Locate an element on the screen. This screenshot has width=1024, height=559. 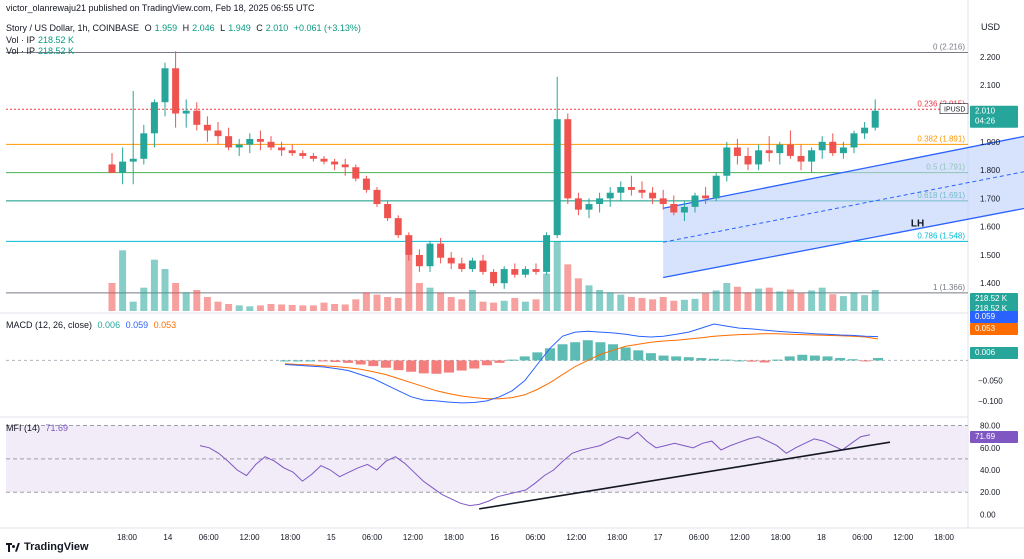
macd-badge is located at coordinates (994, 317).